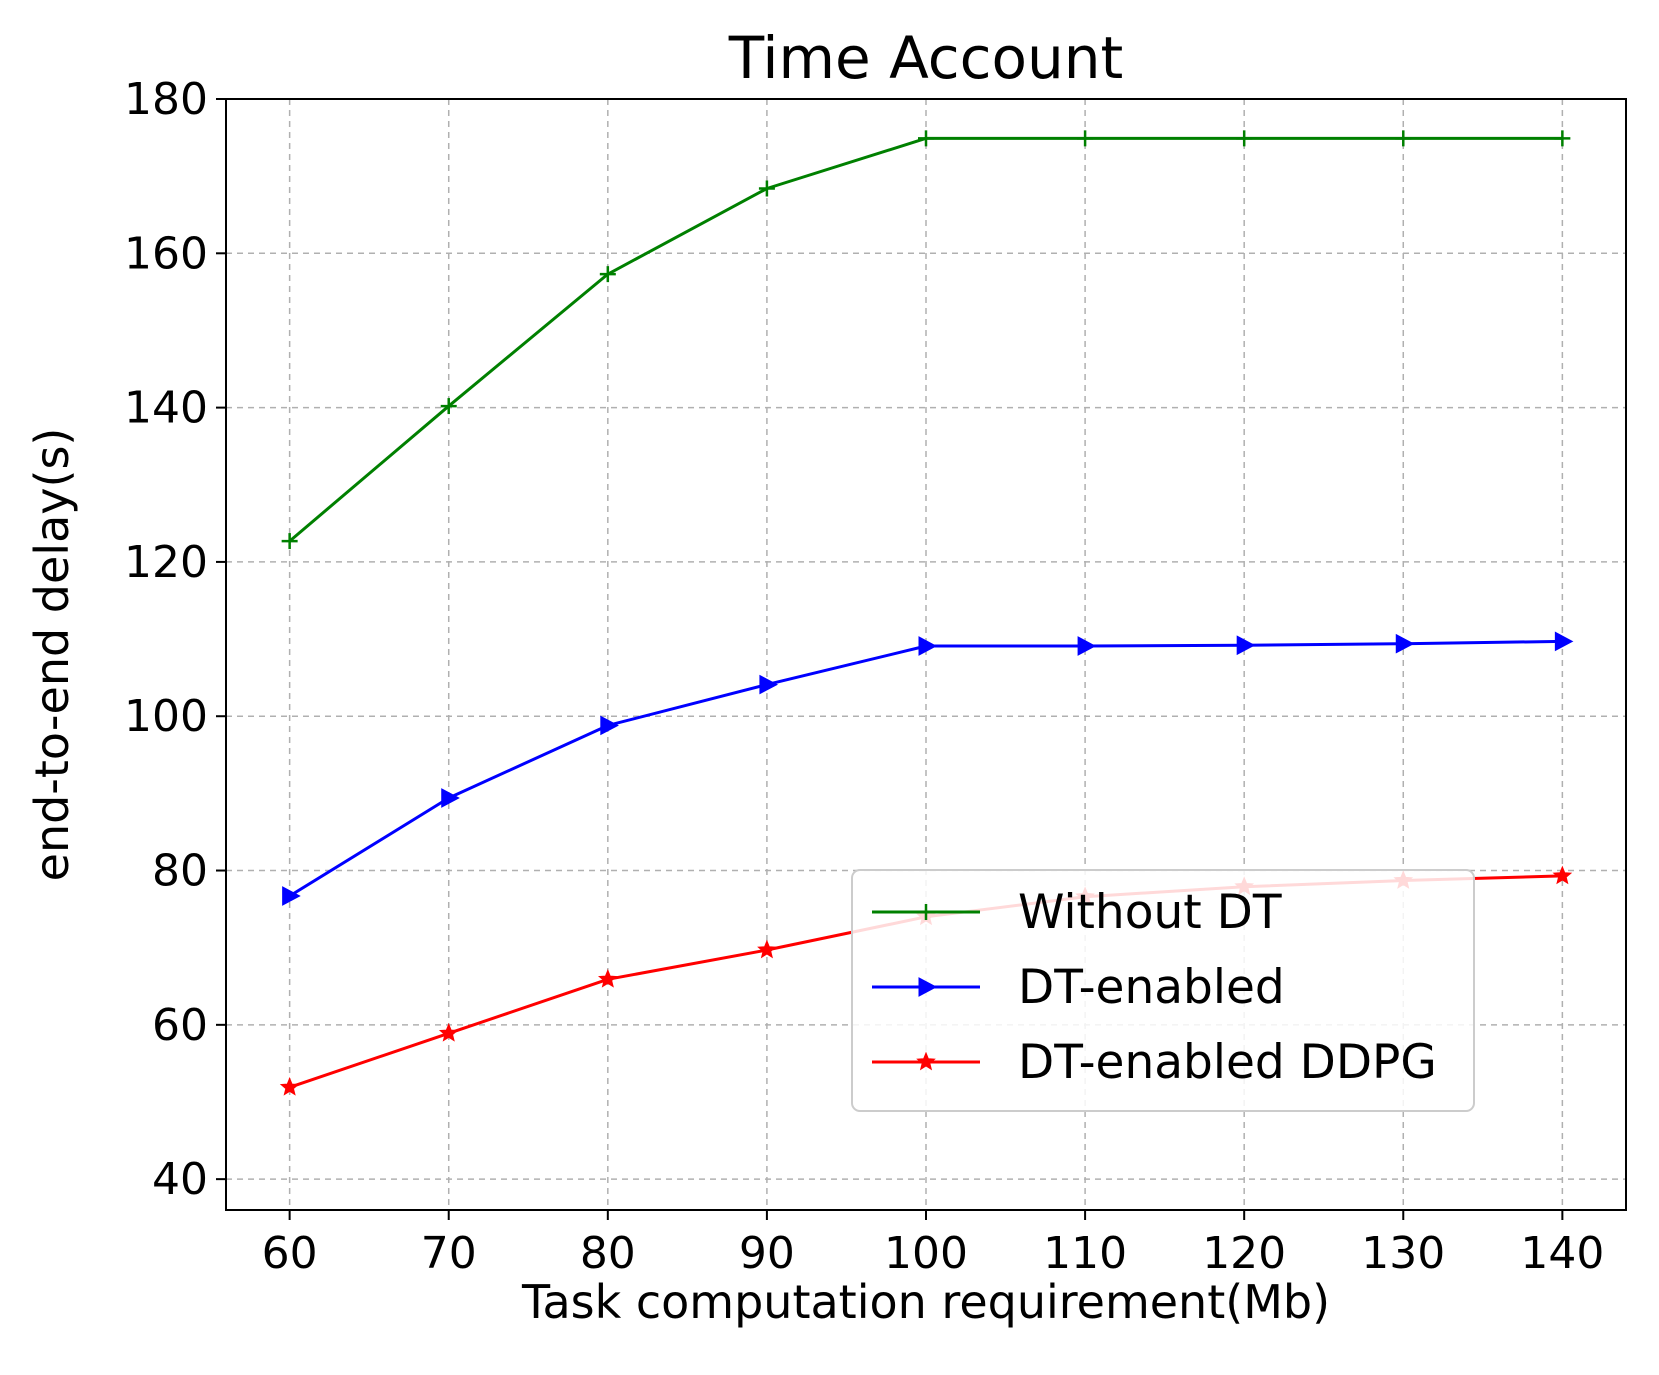 Image resolution: width=1659 pixels, height=1375 pixels. I want to click on legend-box, so click(1163, 990).